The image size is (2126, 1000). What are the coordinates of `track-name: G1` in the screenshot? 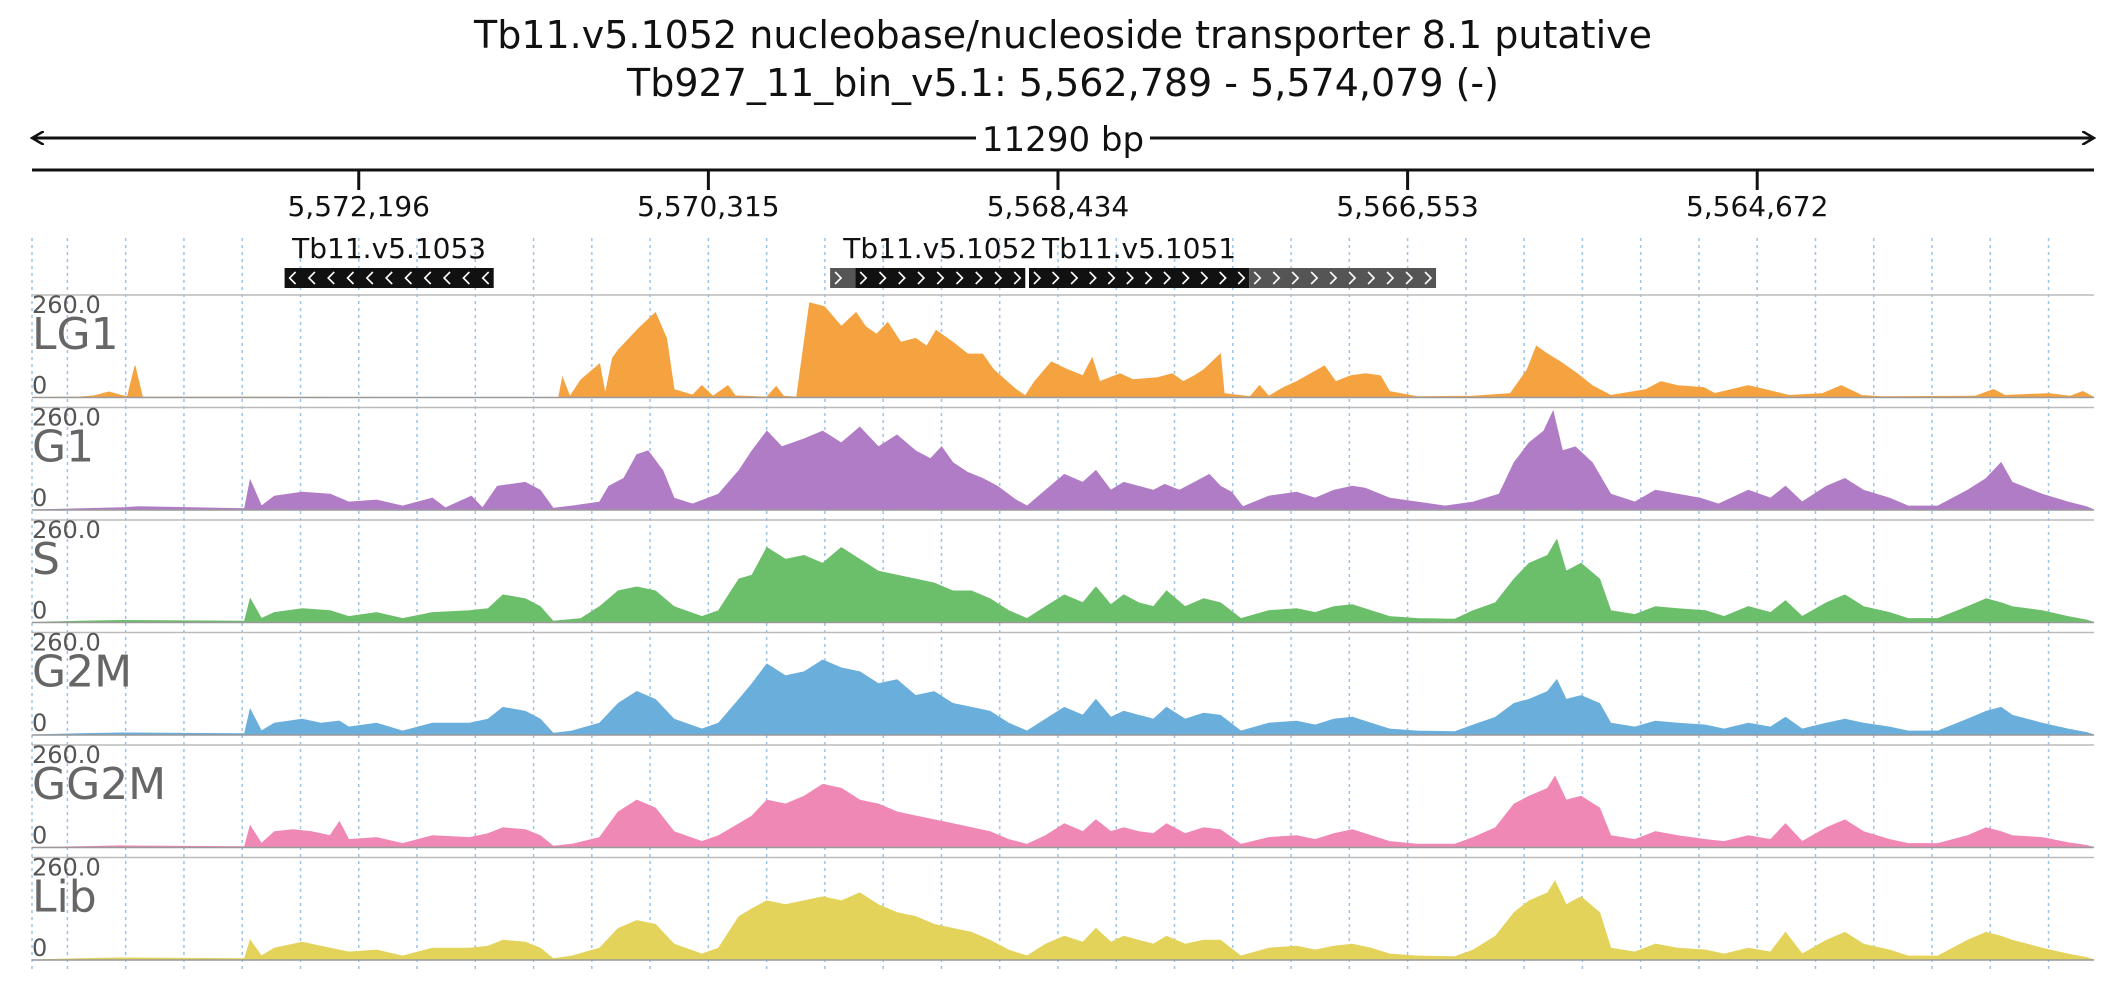 It's located at (63, 447).